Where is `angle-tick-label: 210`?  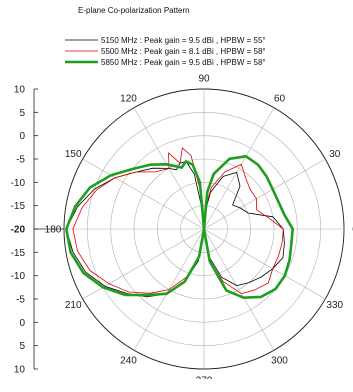
angle-tick-label: 210 is located at coordinates (73, 305).